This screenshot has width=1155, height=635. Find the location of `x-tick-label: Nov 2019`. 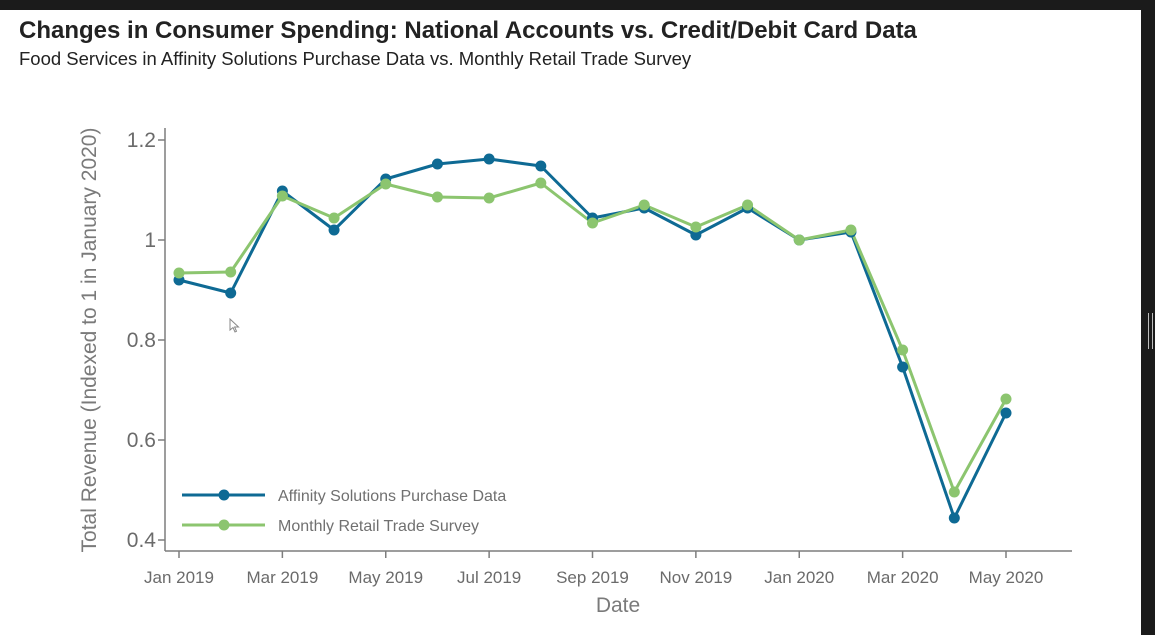

x-tick-label: Nov 2019 is located at coordinates (695, 577).